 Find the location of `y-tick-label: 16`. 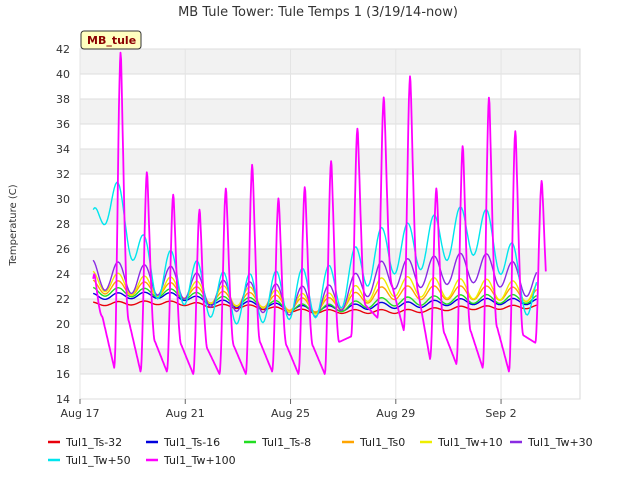

y-tick-label: 16 is located at coordinates (63, 374).